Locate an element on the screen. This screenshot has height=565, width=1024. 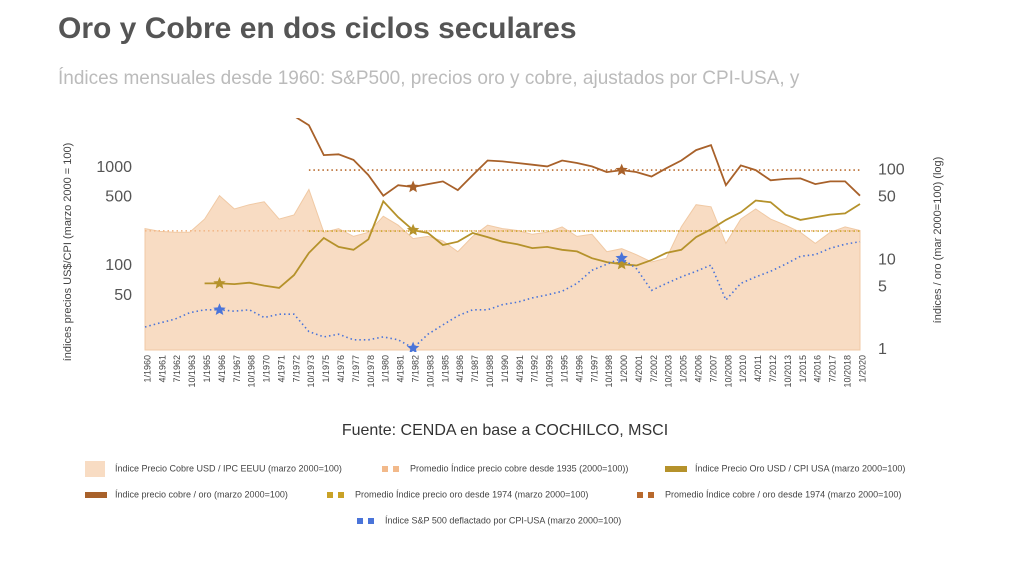
x-tick-label: 1/2005 is located at coordinates (684, 369).